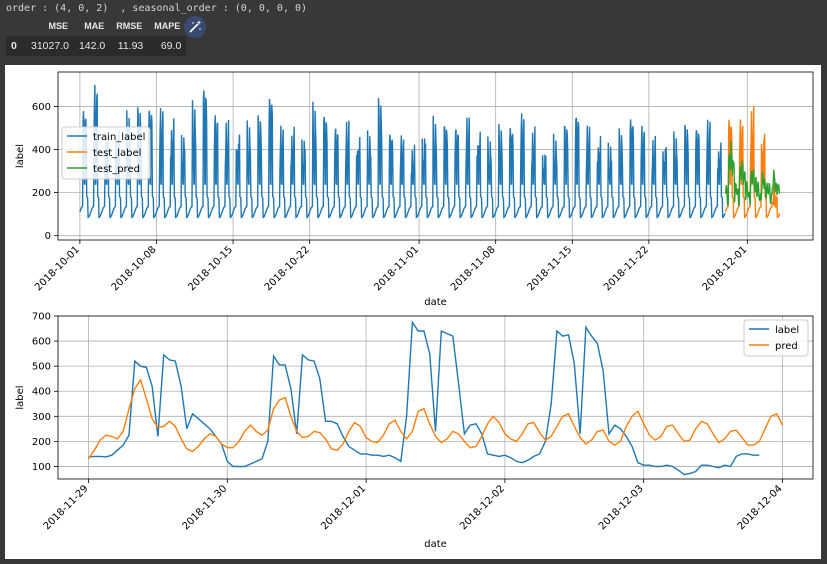 This screenshot has width=827, height=564. I want to click on legend: label pred, so click(776, 338).